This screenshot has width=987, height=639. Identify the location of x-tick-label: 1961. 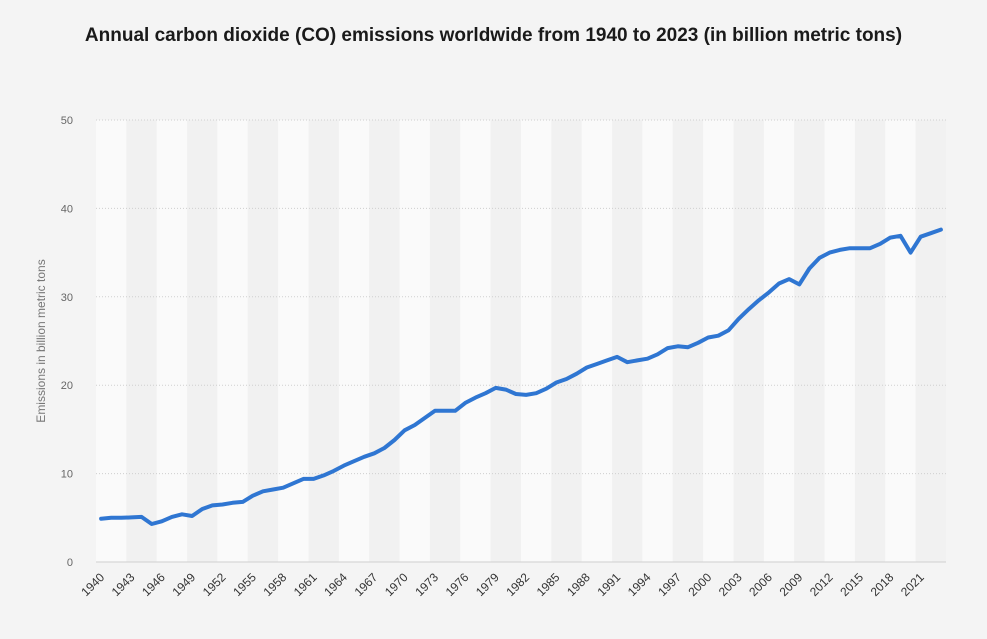
(305, 584).